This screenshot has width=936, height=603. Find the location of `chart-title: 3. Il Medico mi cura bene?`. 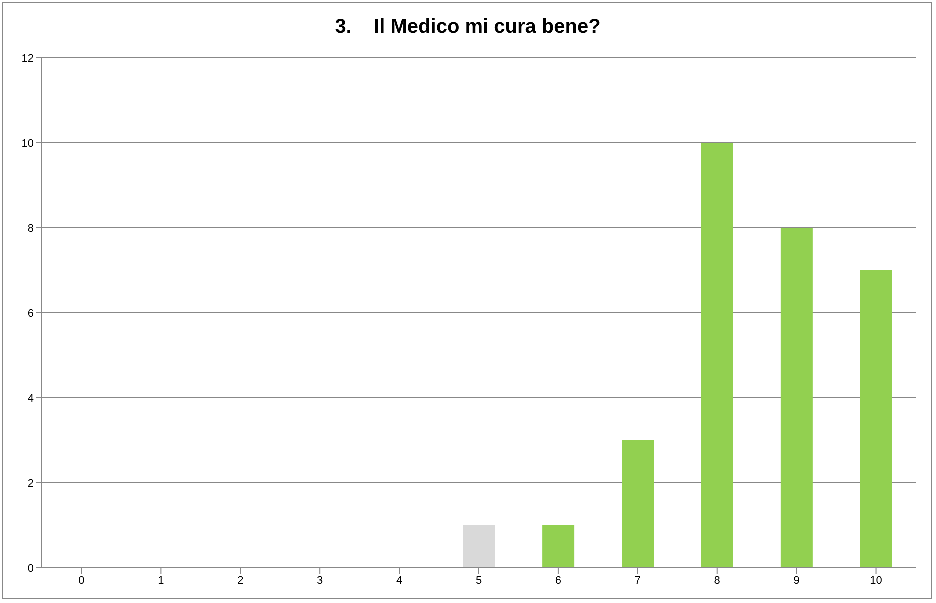

chart-title: 3. Il Medico mi cura bene? is located at coordinates (468, 27).